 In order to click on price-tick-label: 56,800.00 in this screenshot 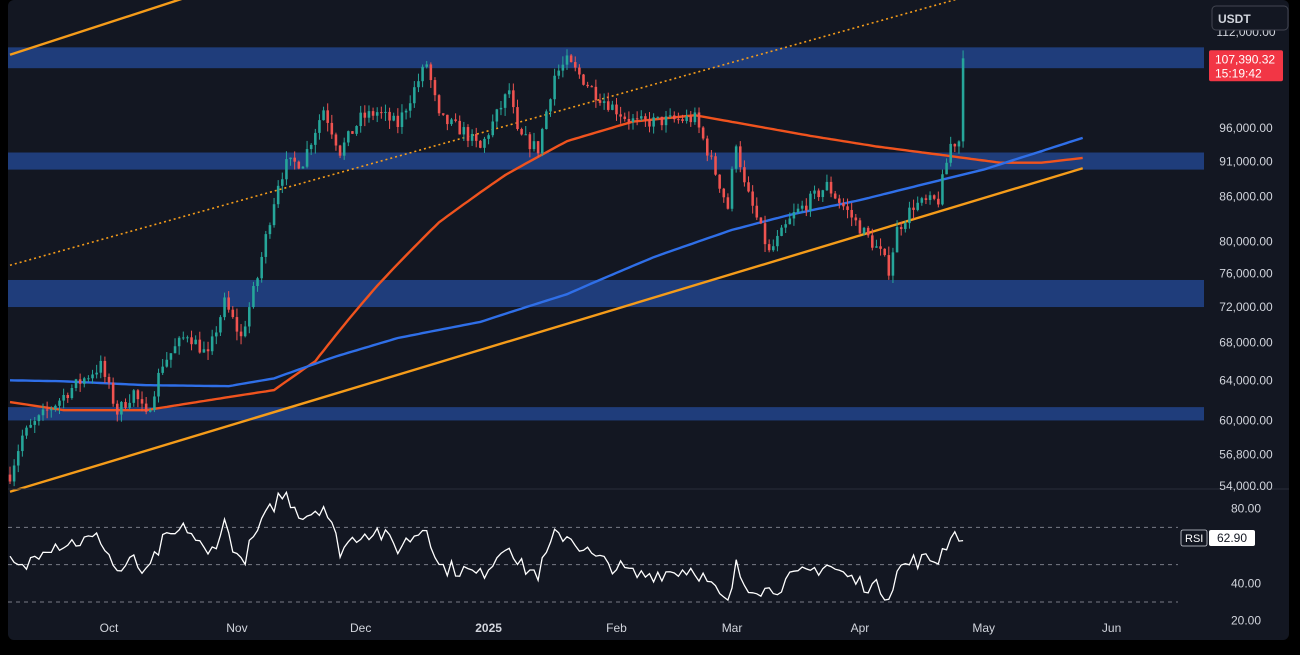, I will do `click(1246, 455)`.